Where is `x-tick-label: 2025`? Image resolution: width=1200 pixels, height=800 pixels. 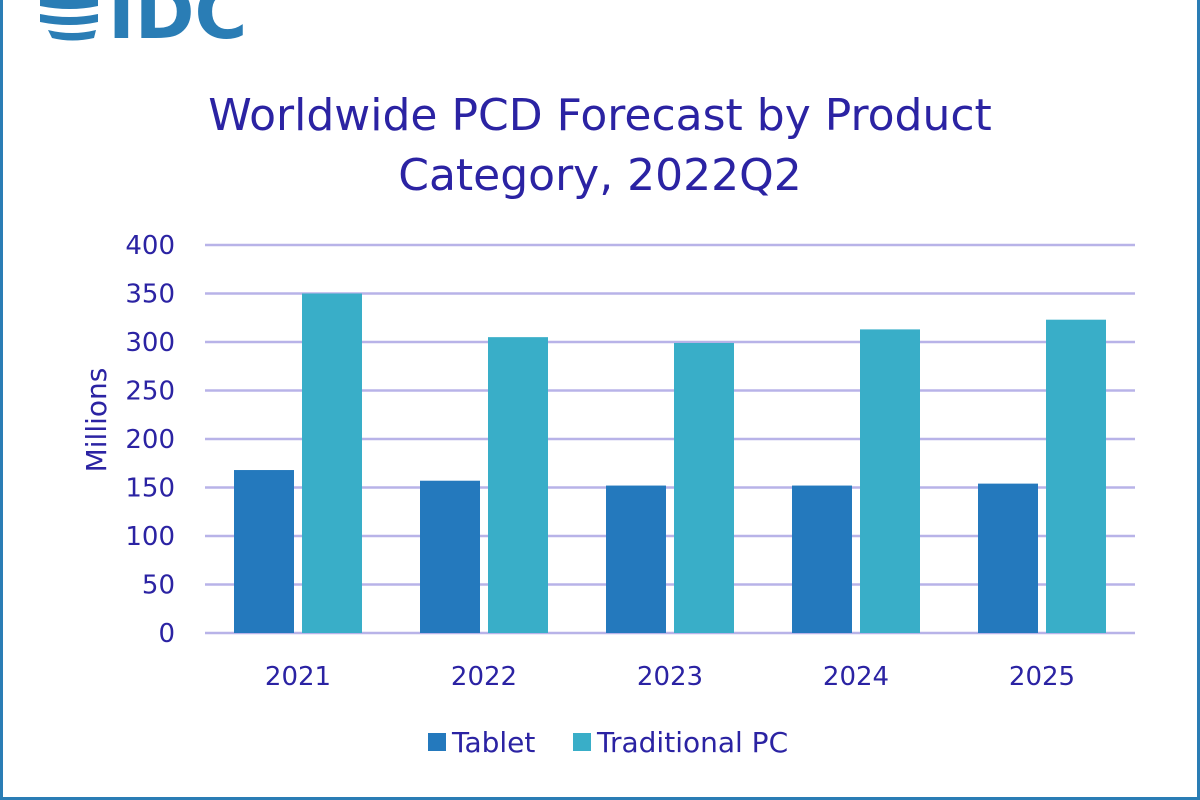
x-tick-label: 2025 is located at coordinates (1042, 677).